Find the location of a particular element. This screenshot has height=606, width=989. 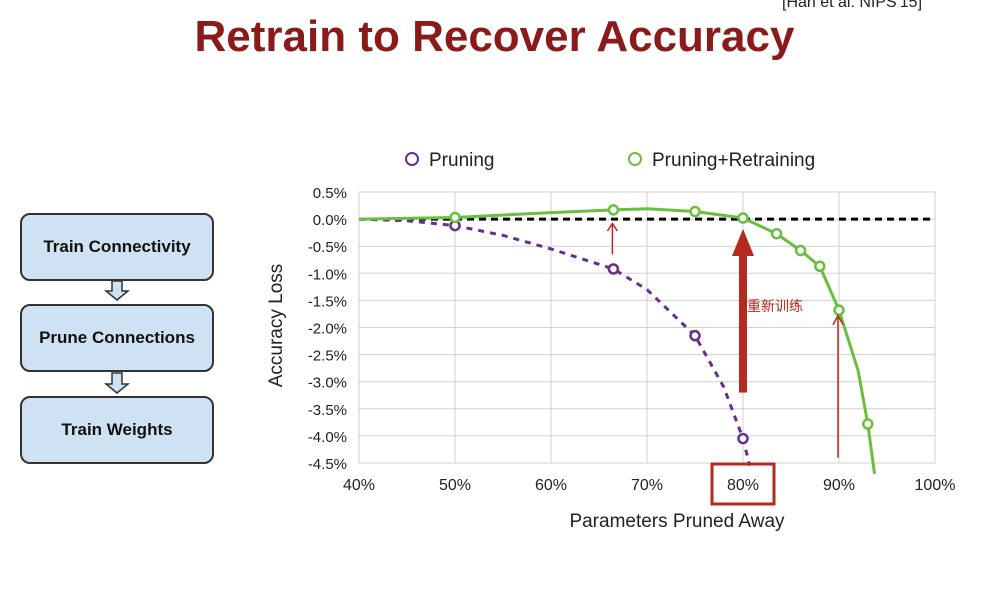

y-tick-label: -4.0% is located at coordinates (327, 437).